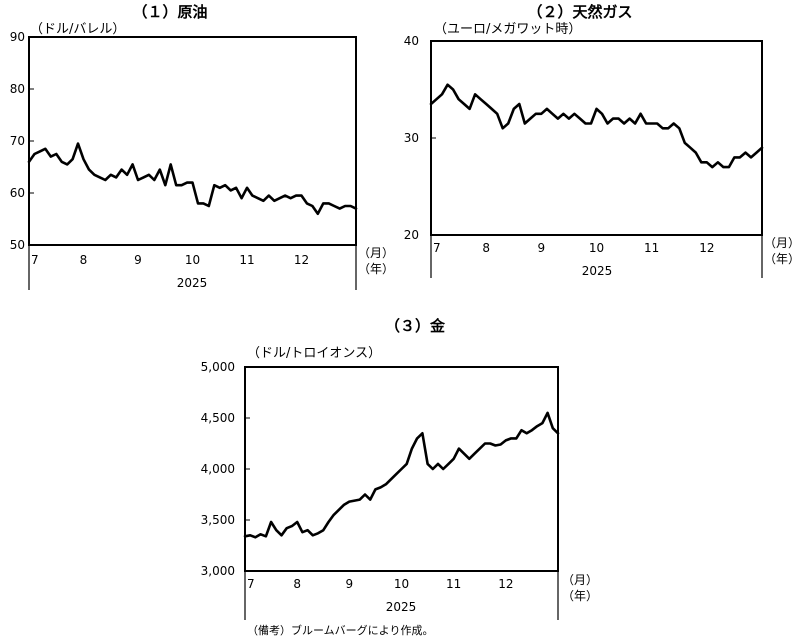 The height and width of the screenshot is (639, 794). Describe the element at coordinates (218, 469) in the screenshot. I see `y-tick-label: 4,000` at that location.